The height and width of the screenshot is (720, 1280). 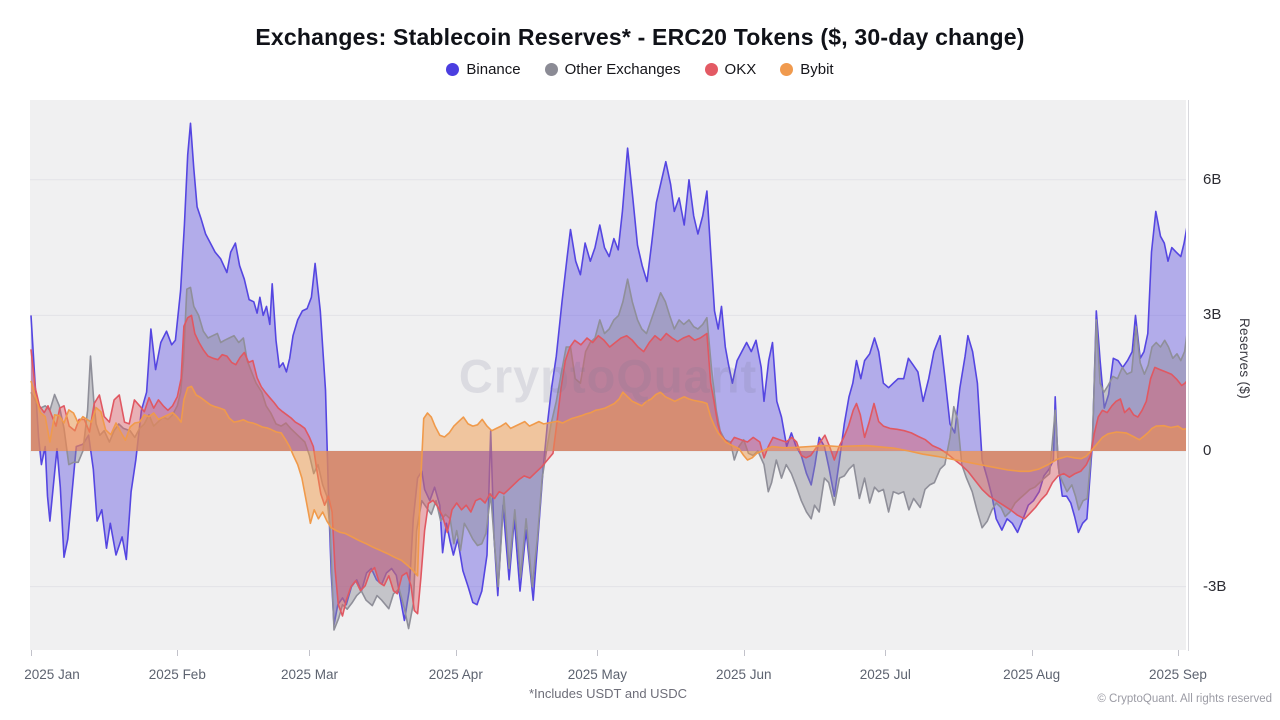 What do you see at coordinates (1184, 699) in the screenshot?
I see `copyright-notice: © CryptoQuant. All rights reserved` at bounding box center [1184, 699].